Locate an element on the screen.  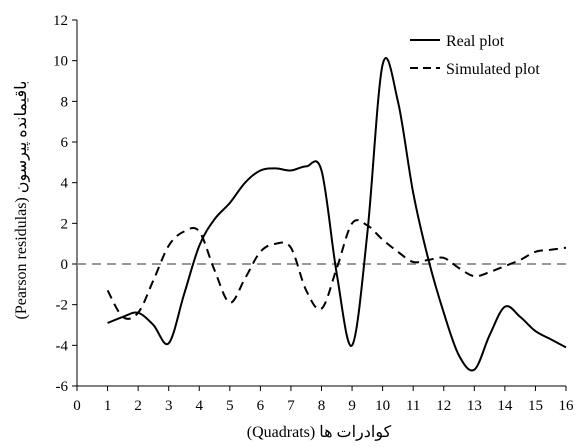
y-tick-label: -2 is located at coordinates (62, 306).